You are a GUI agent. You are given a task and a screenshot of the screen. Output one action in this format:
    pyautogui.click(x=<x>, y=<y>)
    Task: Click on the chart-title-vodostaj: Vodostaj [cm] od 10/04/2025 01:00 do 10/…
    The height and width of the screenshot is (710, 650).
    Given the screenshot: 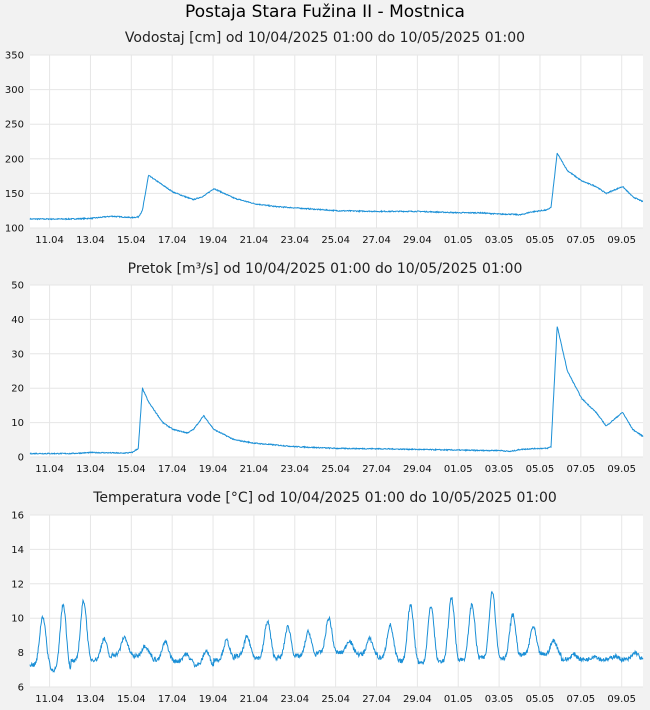 What is the action you would take?
    pyautogui.click(x=325, y=38)
    